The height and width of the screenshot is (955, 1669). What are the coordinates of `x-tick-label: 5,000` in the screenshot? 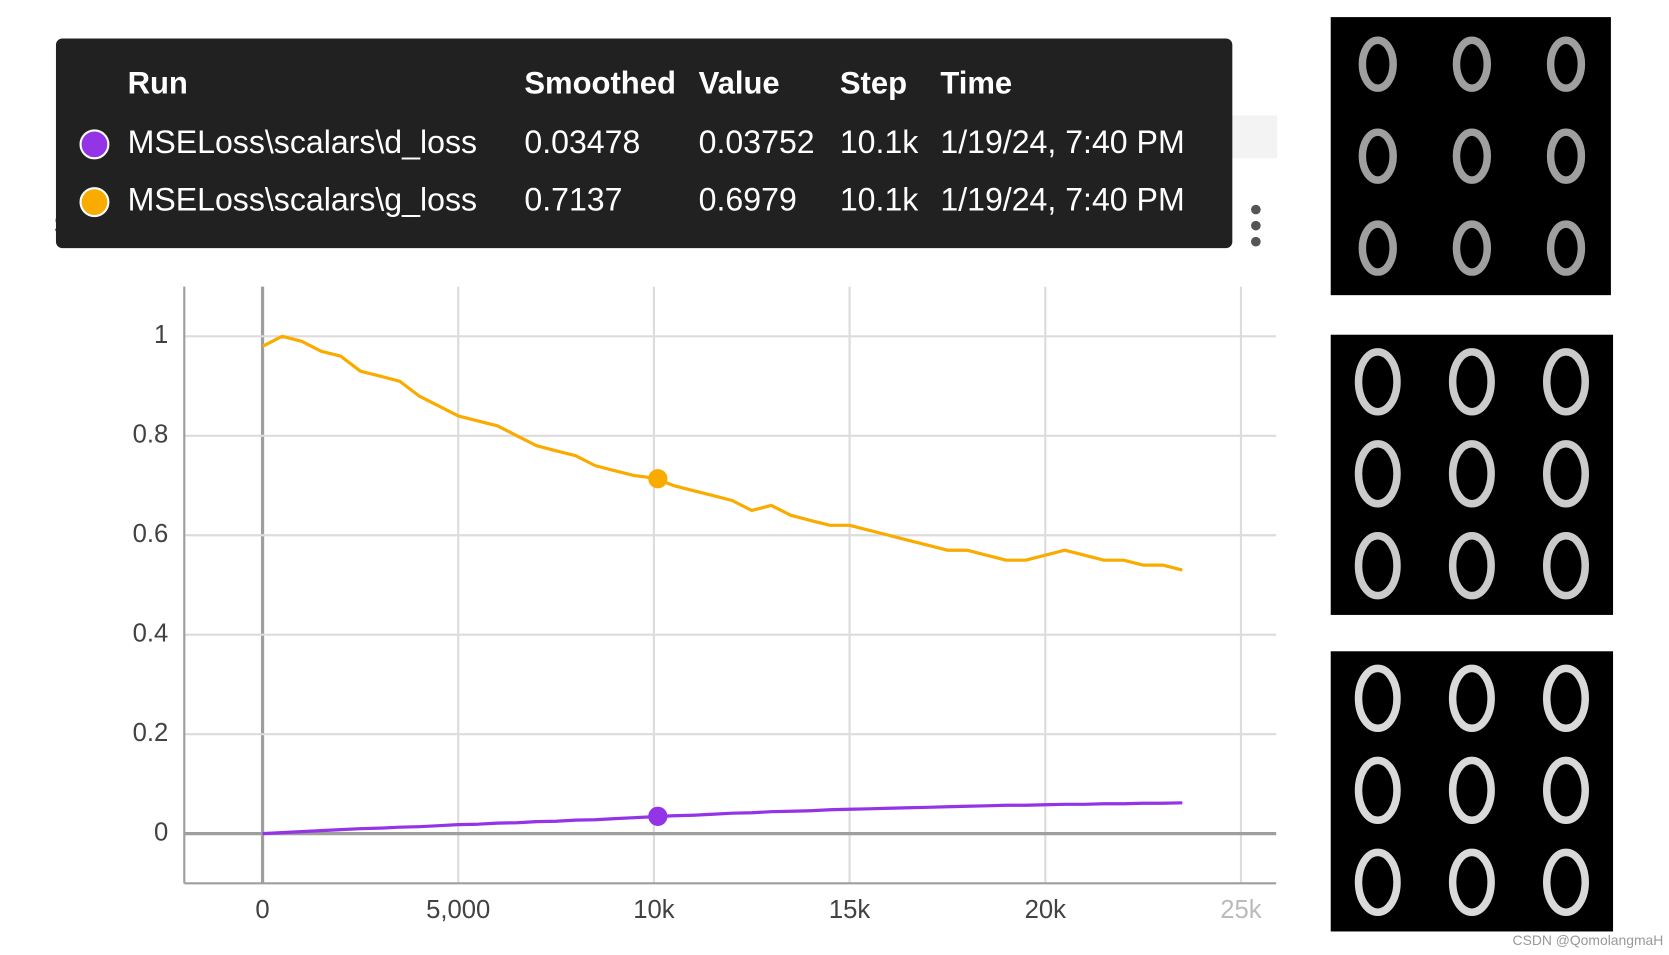 It's located at (458, 910).